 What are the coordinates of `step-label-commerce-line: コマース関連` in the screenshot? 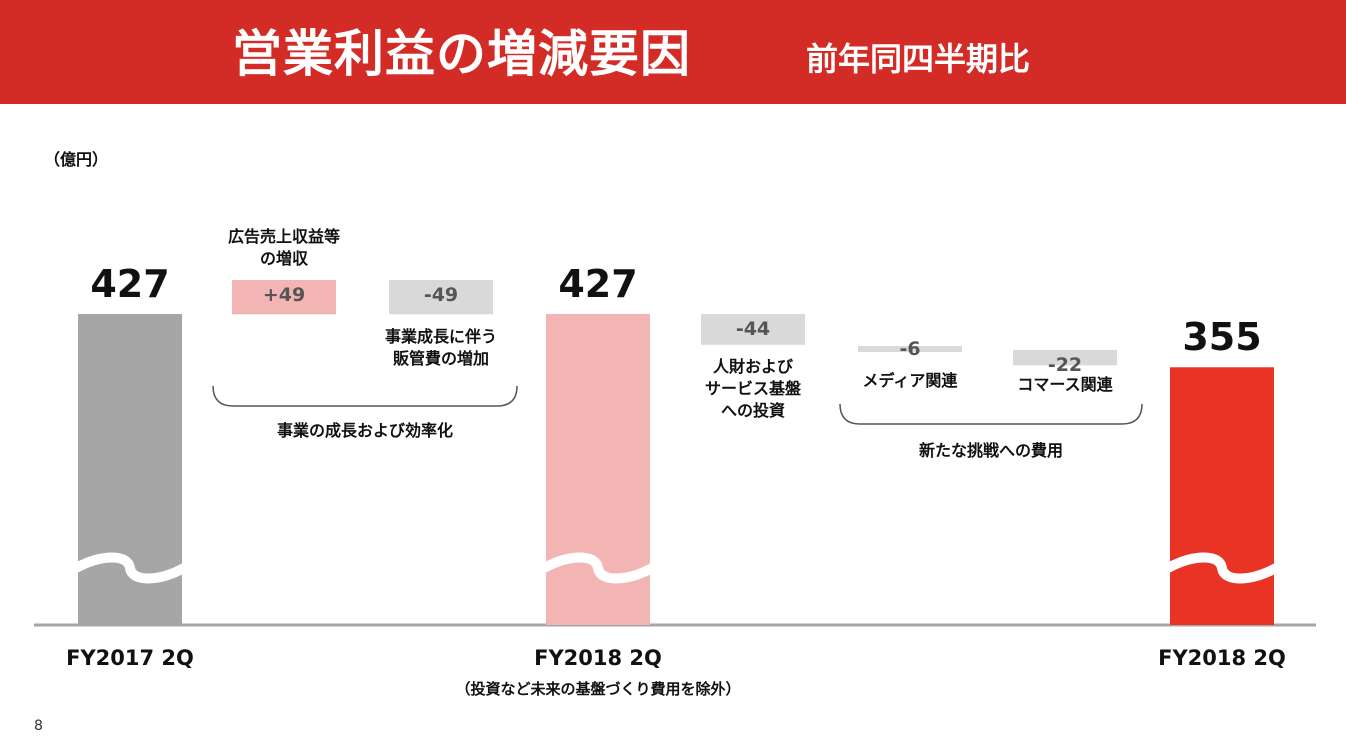 It's located at (1065, 384).